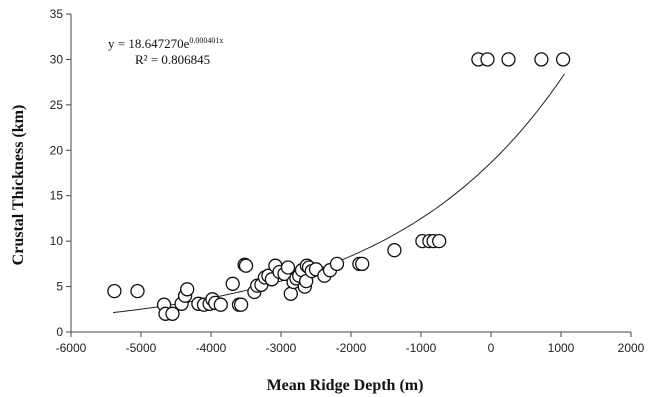 The width and height of the screenshot is (648, 397). Describe the element at coordinates (18, 185) in the screenshot. I see `y-axis-title: Crustal Thickness (km)` at that location.